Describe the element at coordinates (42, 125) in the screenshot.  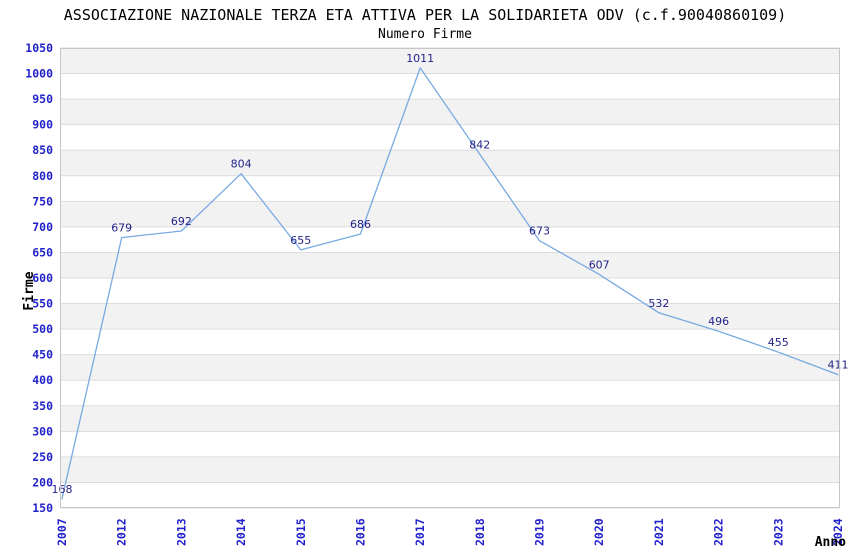
I see `y-tick-label: 900` at that location.